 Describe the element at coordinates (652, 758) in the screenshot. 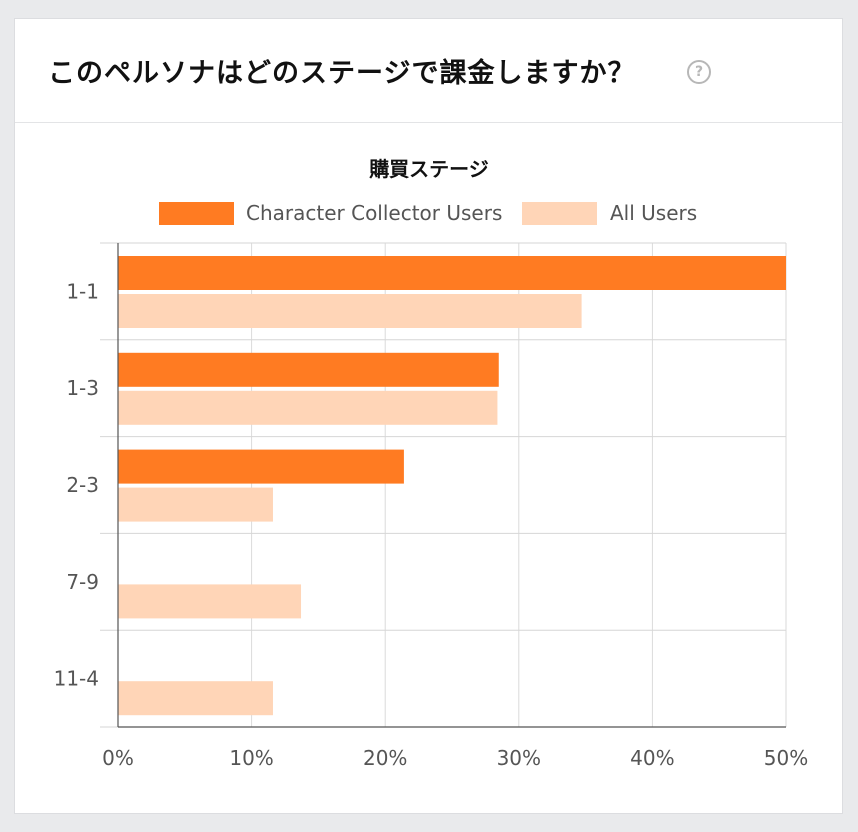

I see `x-tick-label: 40%` at that location.